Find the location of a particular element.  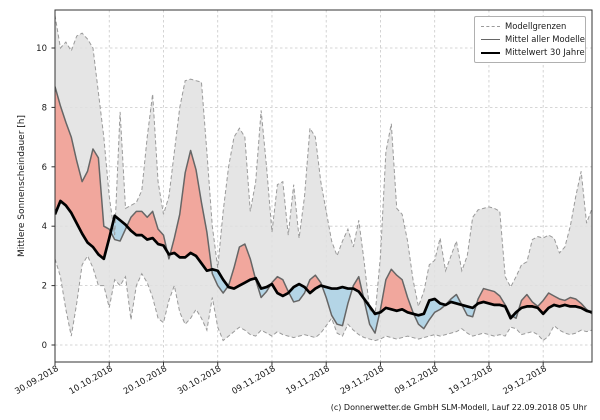

x-tick-label: 29.11.2018 is located at coordinates (362, 380).